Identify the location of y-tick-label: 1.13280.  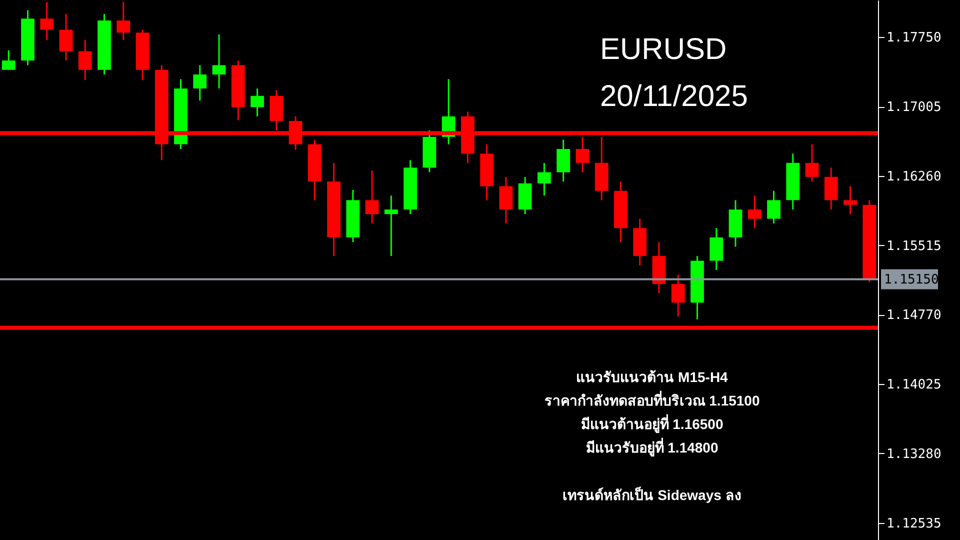
(914, 454).